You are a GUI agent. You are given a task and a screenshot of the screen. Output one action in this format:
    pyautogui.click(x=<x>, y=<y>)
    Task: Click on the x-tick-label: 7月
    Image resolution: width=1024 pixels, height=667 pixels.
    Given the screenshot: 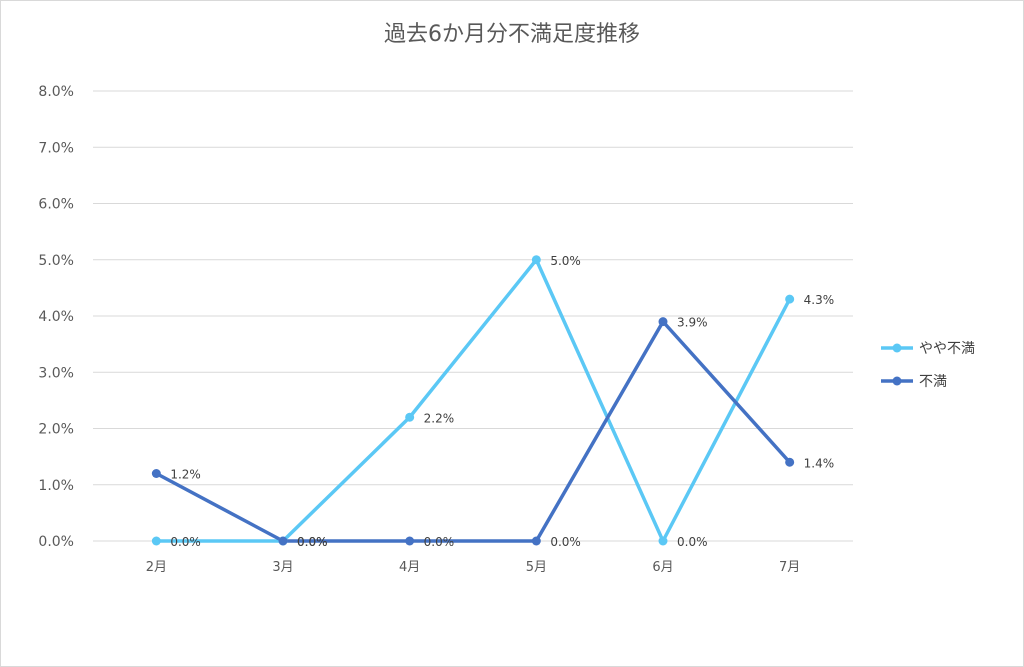 What is the action you would take?
    pyautogui.click(x=789, y=567)
    